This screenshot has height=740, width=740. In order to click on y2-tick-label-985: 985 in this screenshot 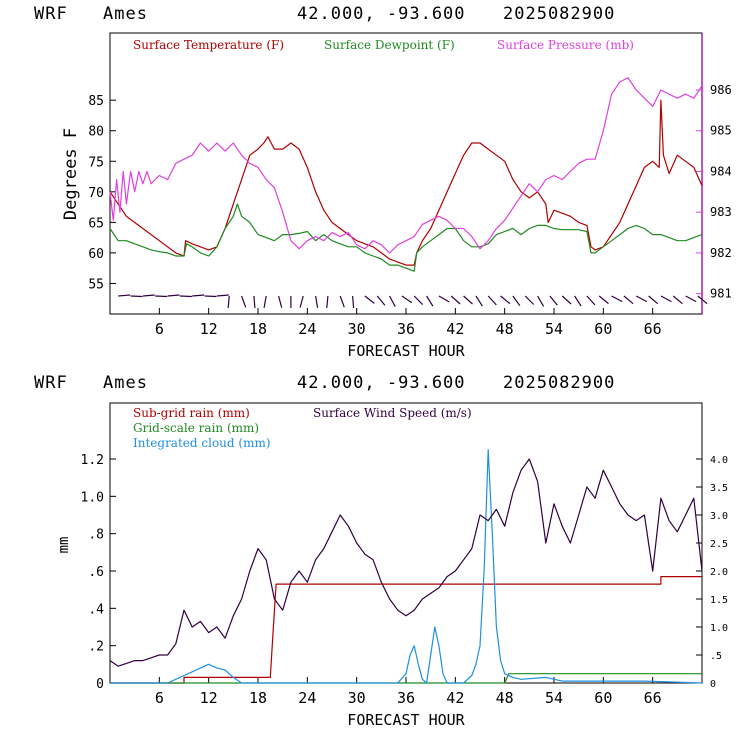, I will do `click(721, 131)`.